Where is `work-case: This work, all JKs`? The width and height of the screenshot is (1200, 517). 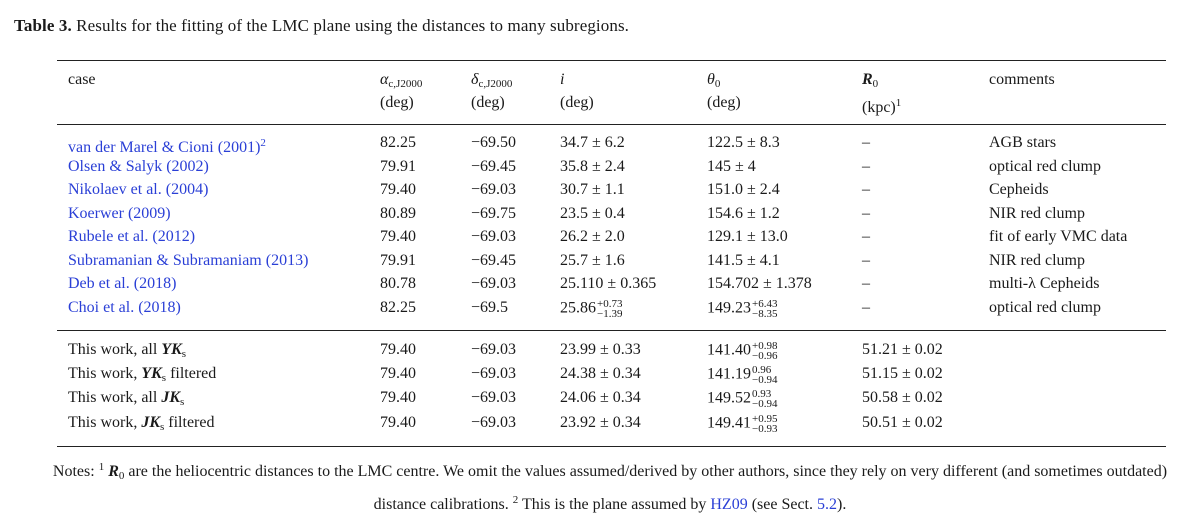 work-case: This work, all JKs is located at coordinates (126, 398).